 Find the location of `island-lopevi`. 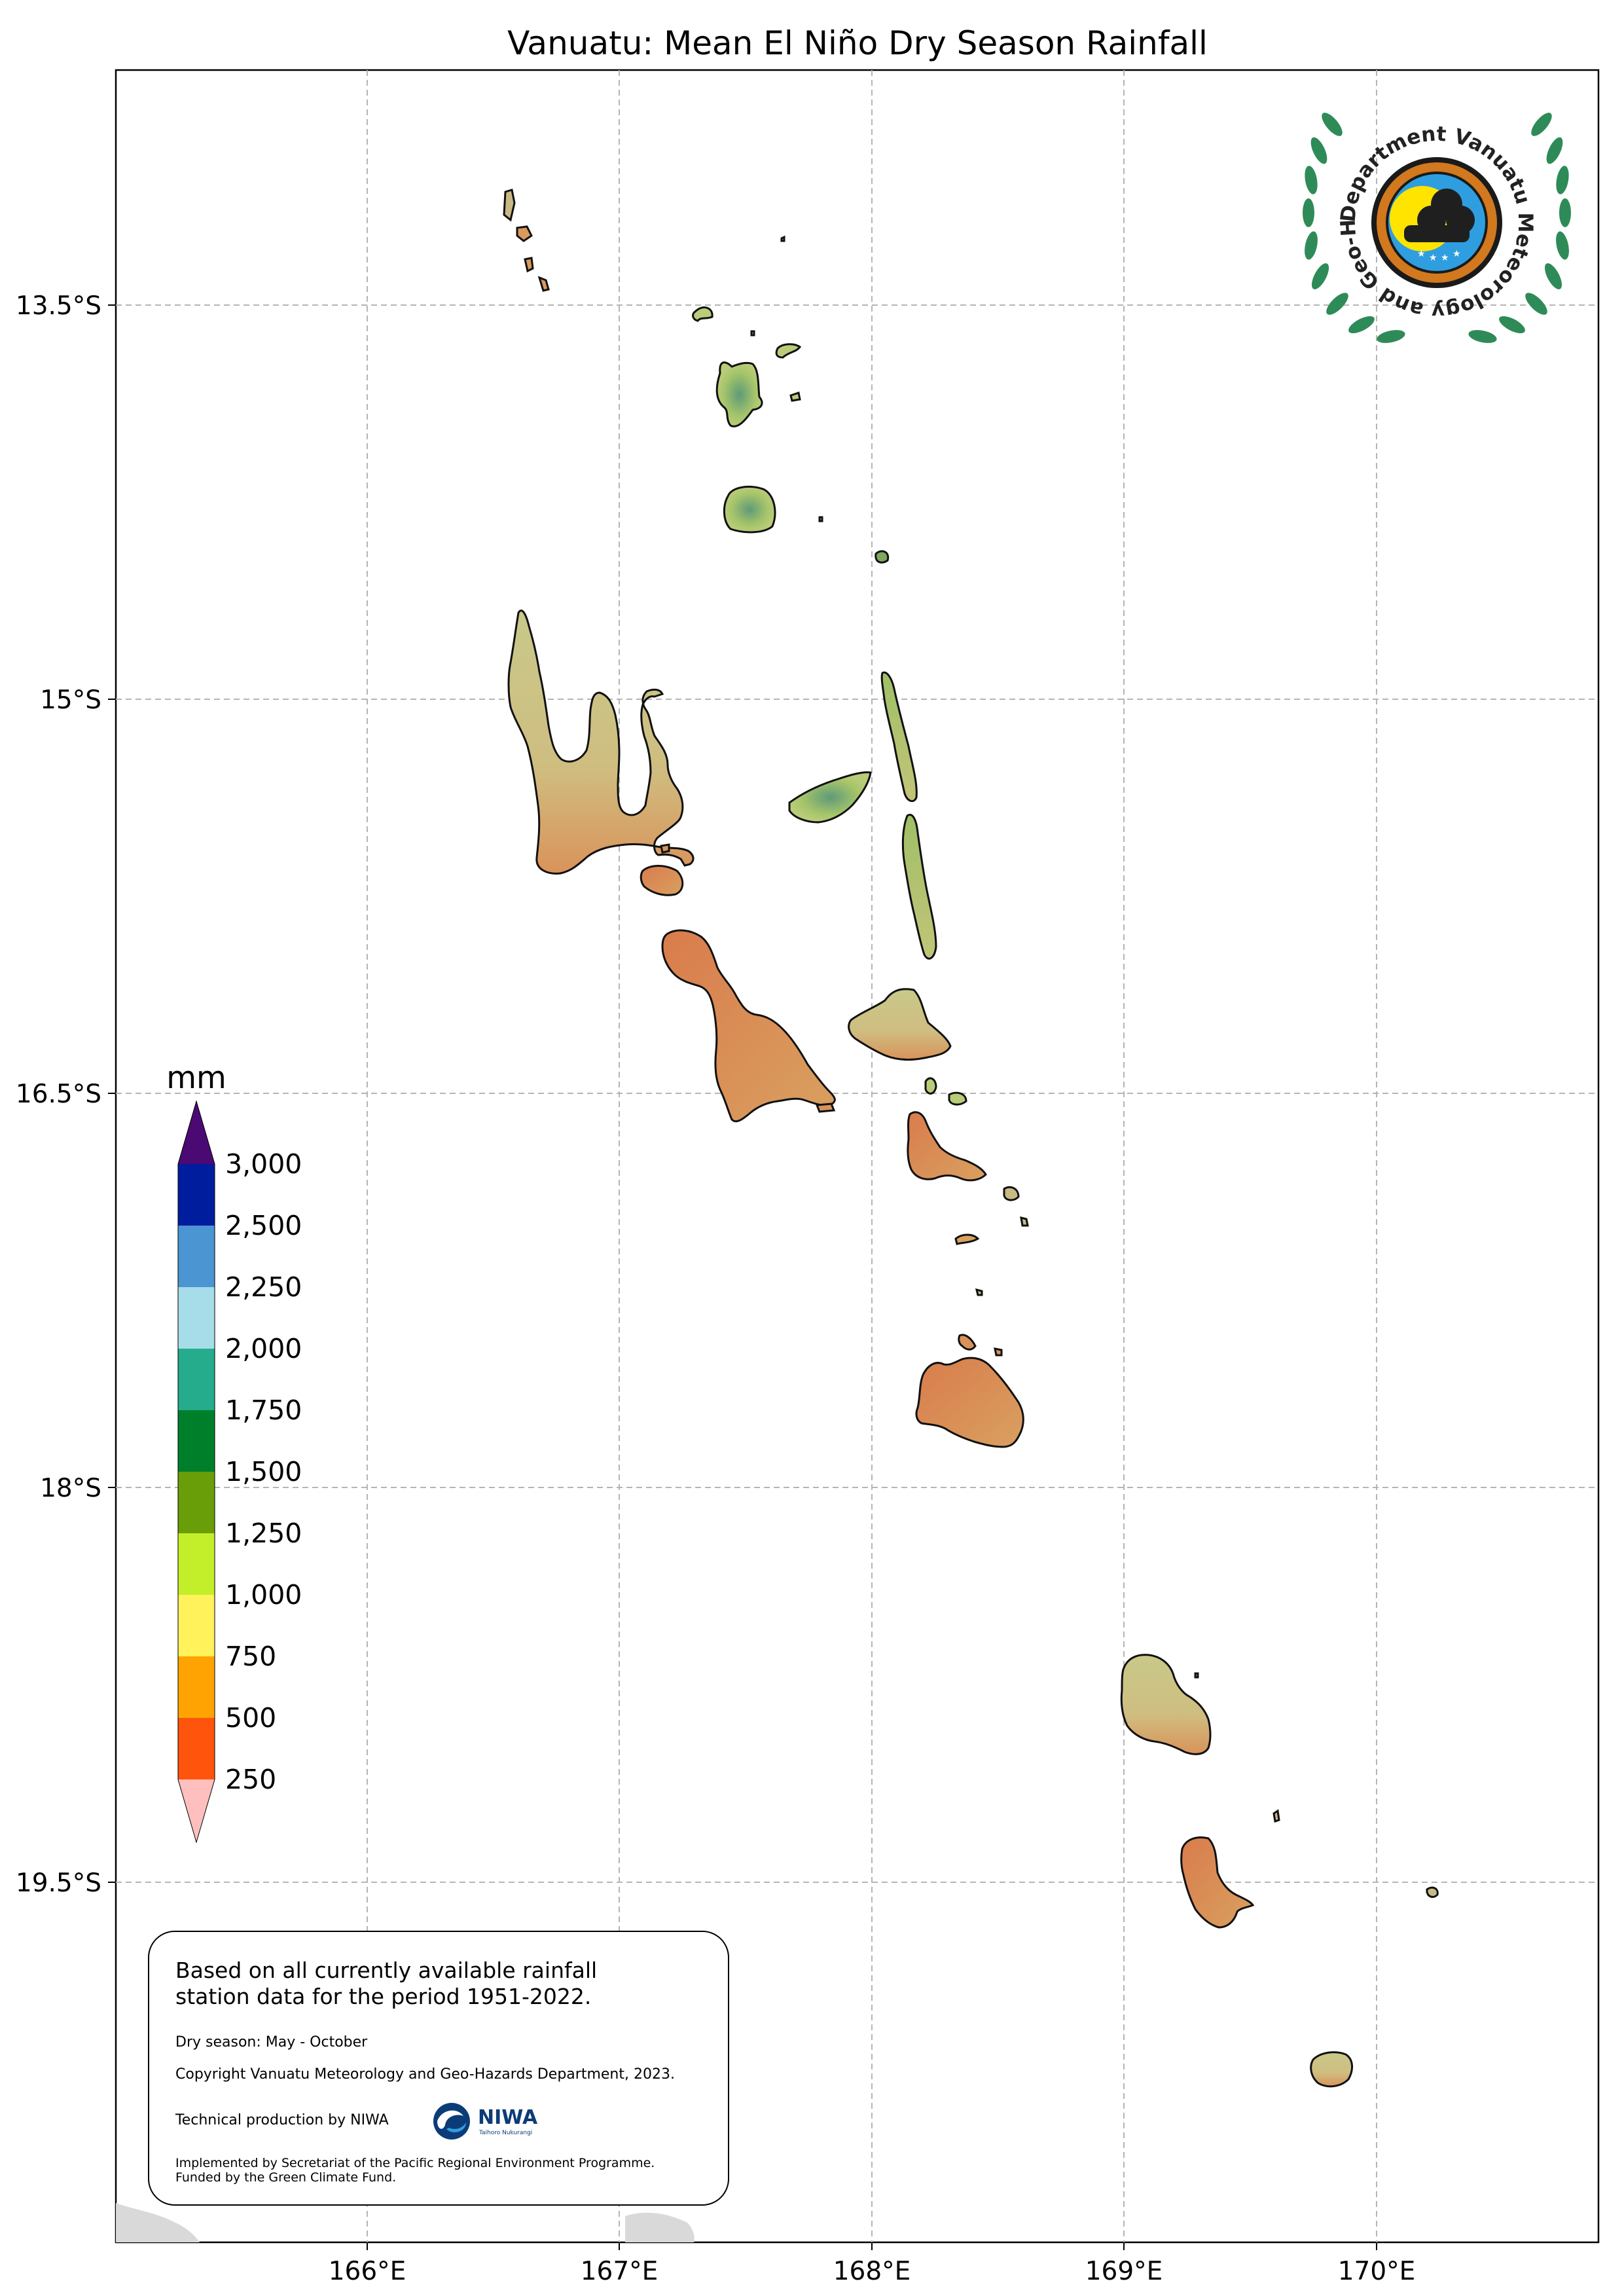

island-lopevi is located at coordinates (957, 1098).